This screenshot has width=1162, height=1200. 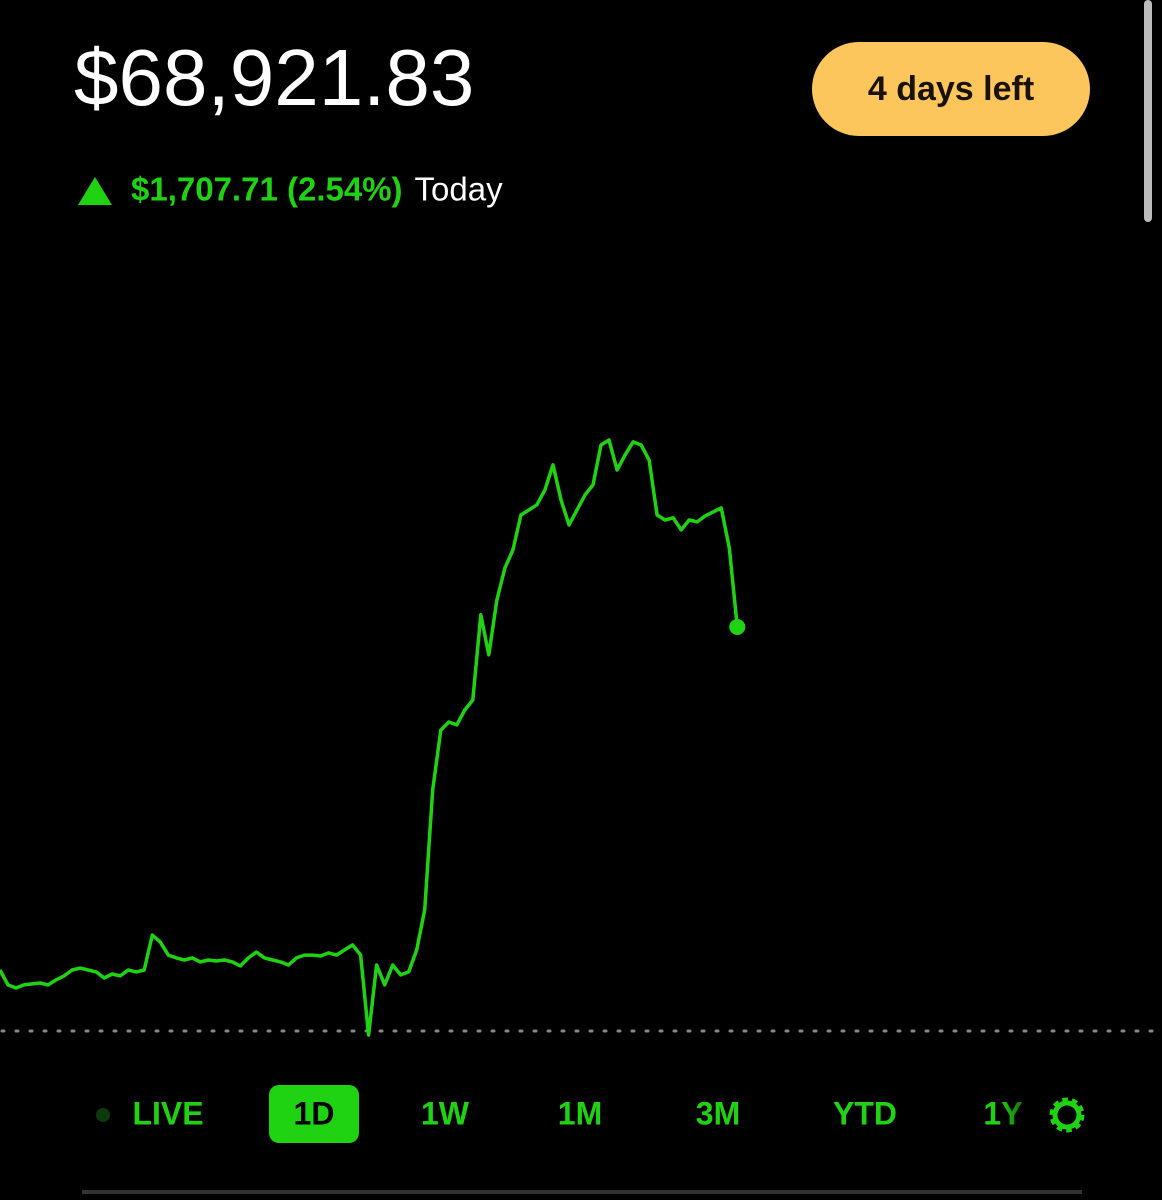 I want to click on scrollbar, so click(x=1148, y=111).